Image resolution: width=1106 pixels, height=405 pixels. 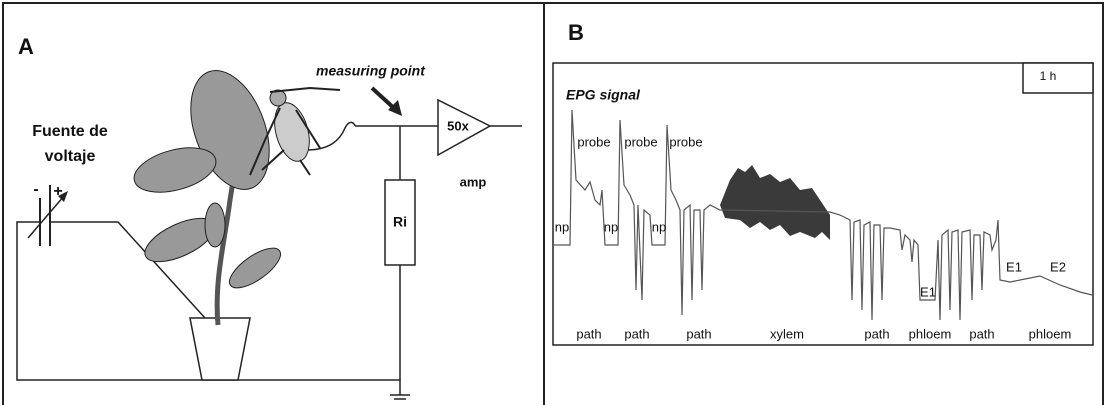 I want to click on resistor, so click(x=400, y=222).